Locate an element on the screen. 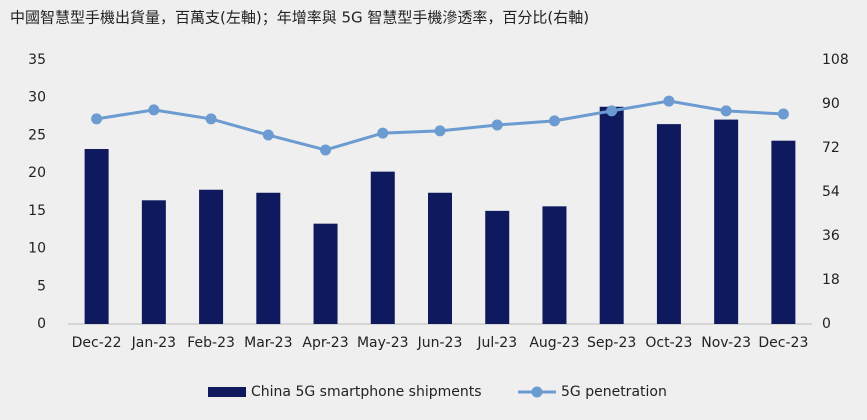 The width and height of the screenshot is (867, 420). y-tick-label: 25 is located at coordinates (37, 135).